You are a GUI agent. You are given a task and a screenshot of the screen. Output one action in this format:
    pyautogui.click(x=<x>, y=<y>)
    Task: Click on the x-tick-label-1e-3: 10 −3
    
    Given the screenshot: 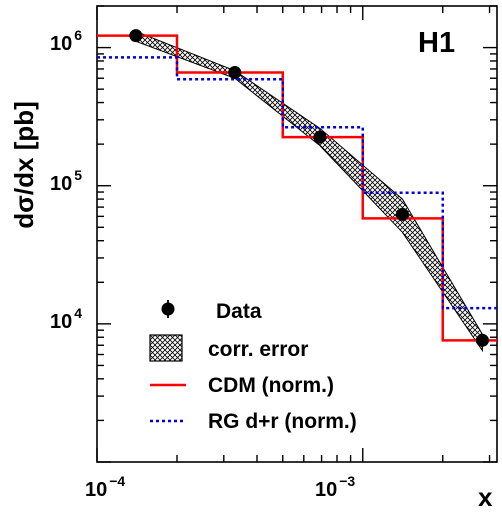 What is the action you would take?
    pyautogui.click(x=335, y=487)
    